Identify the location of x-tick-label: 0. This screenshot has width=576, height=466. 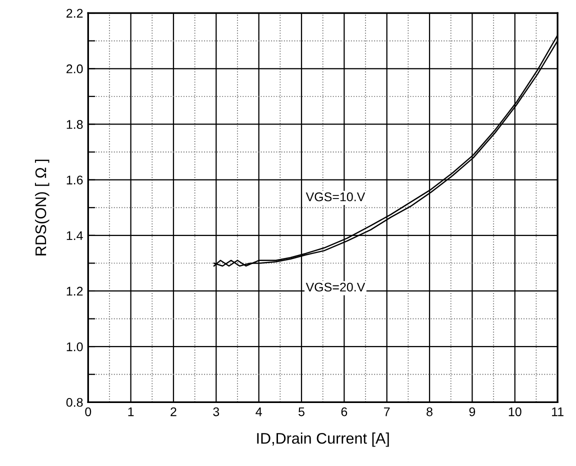
(88, 411).